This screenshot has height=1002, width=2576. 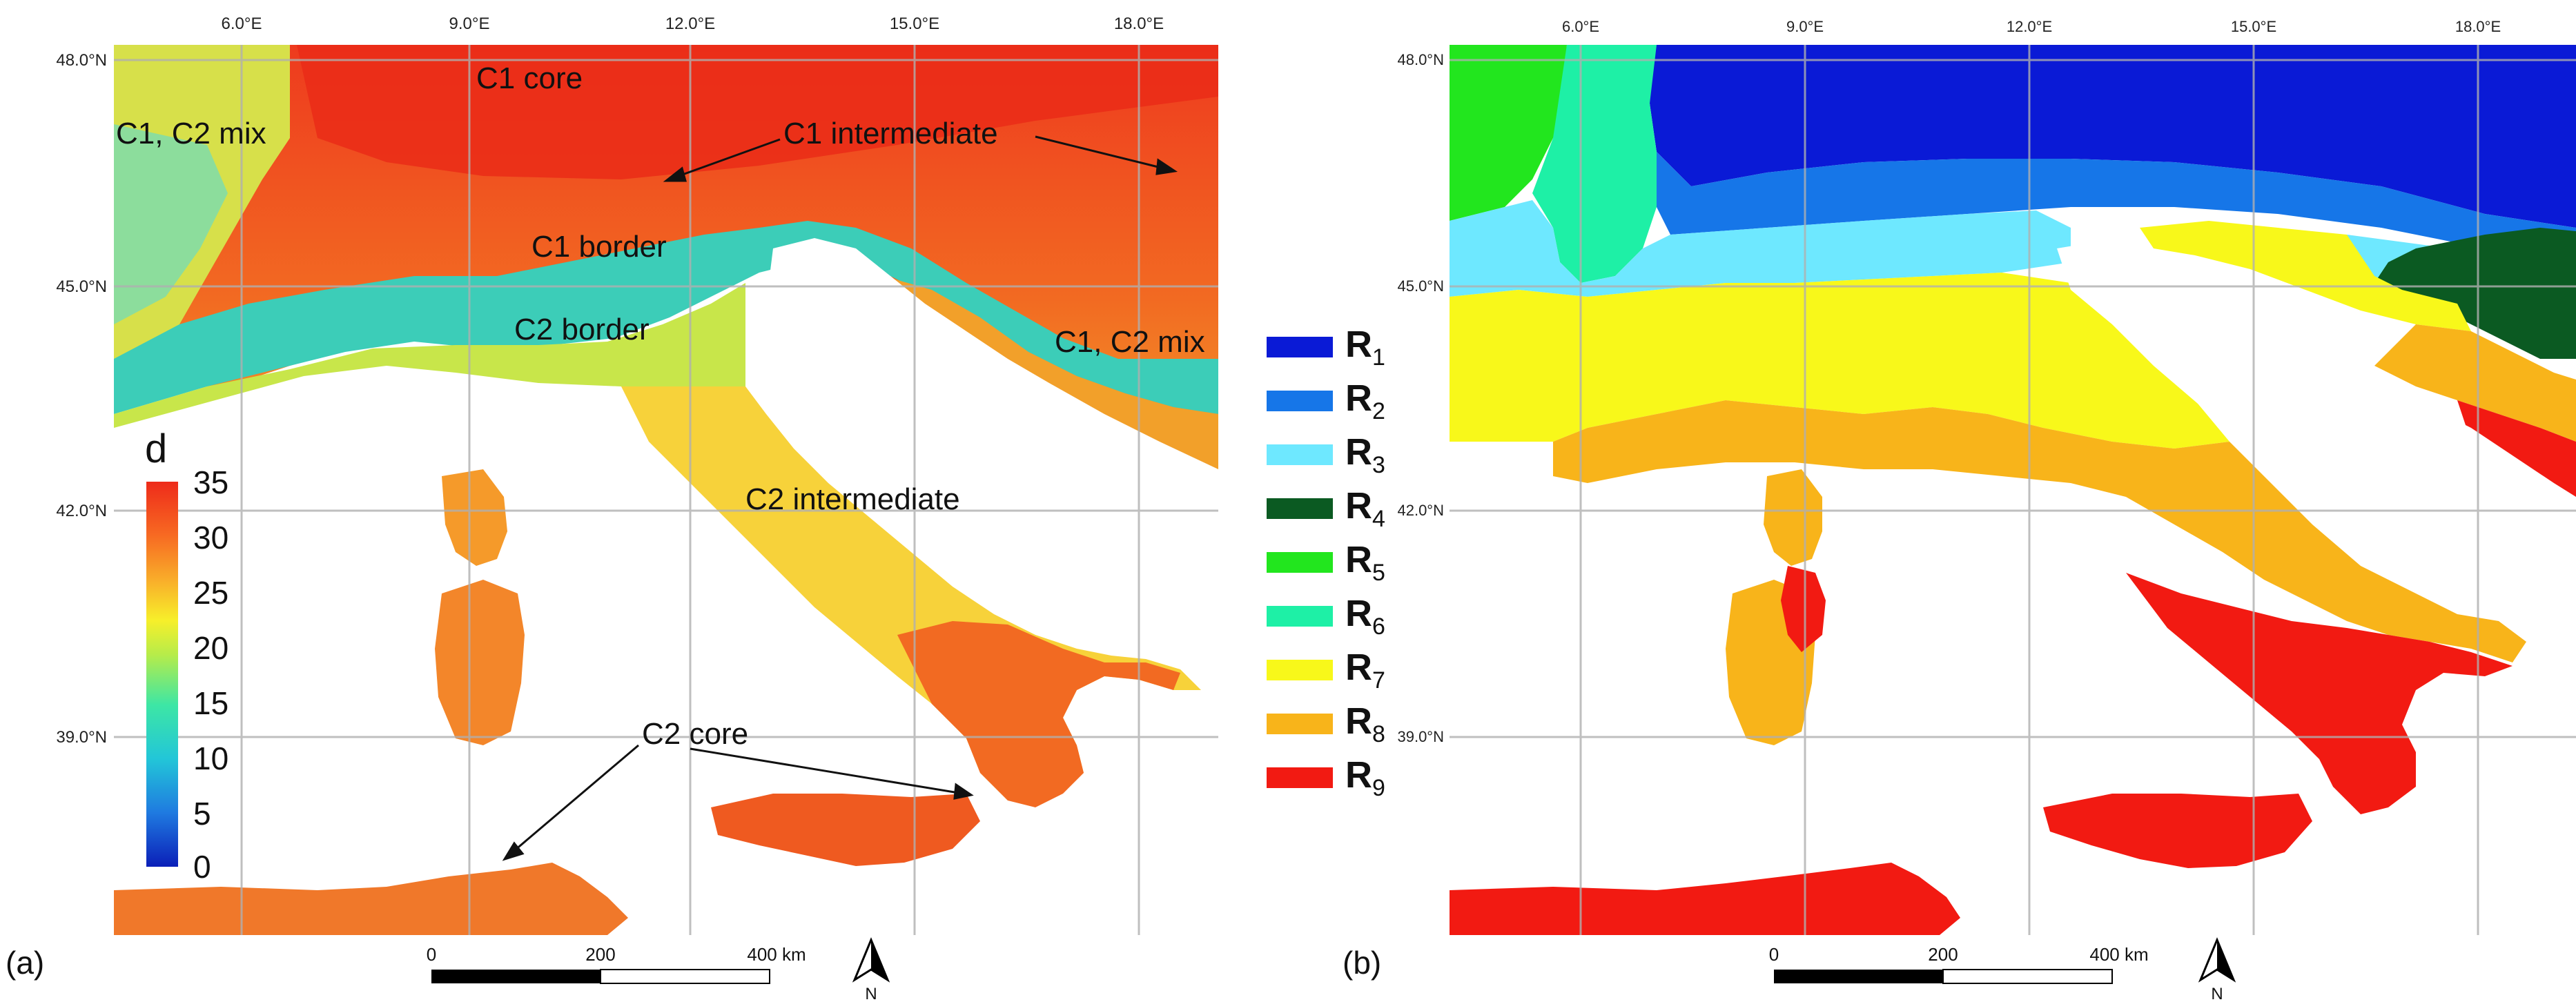 I want to click on colorbar-gradient, so click(x=162, y=675).